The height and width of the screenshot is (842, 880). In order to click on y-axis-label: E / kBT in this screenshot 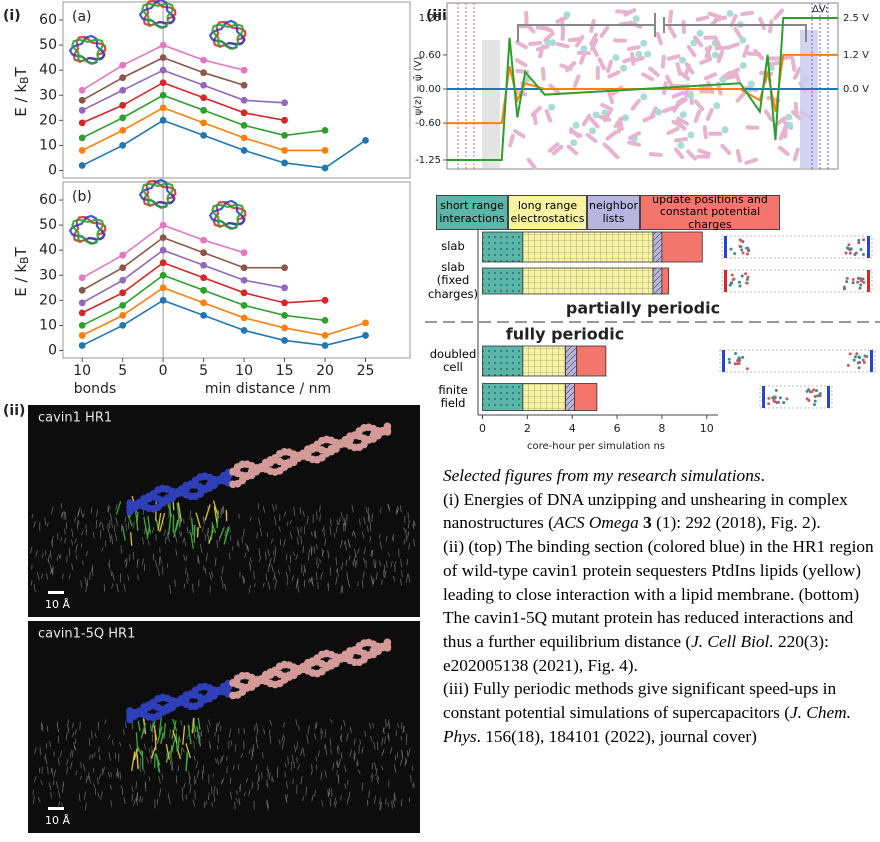, I will do `click(22, 271)`.